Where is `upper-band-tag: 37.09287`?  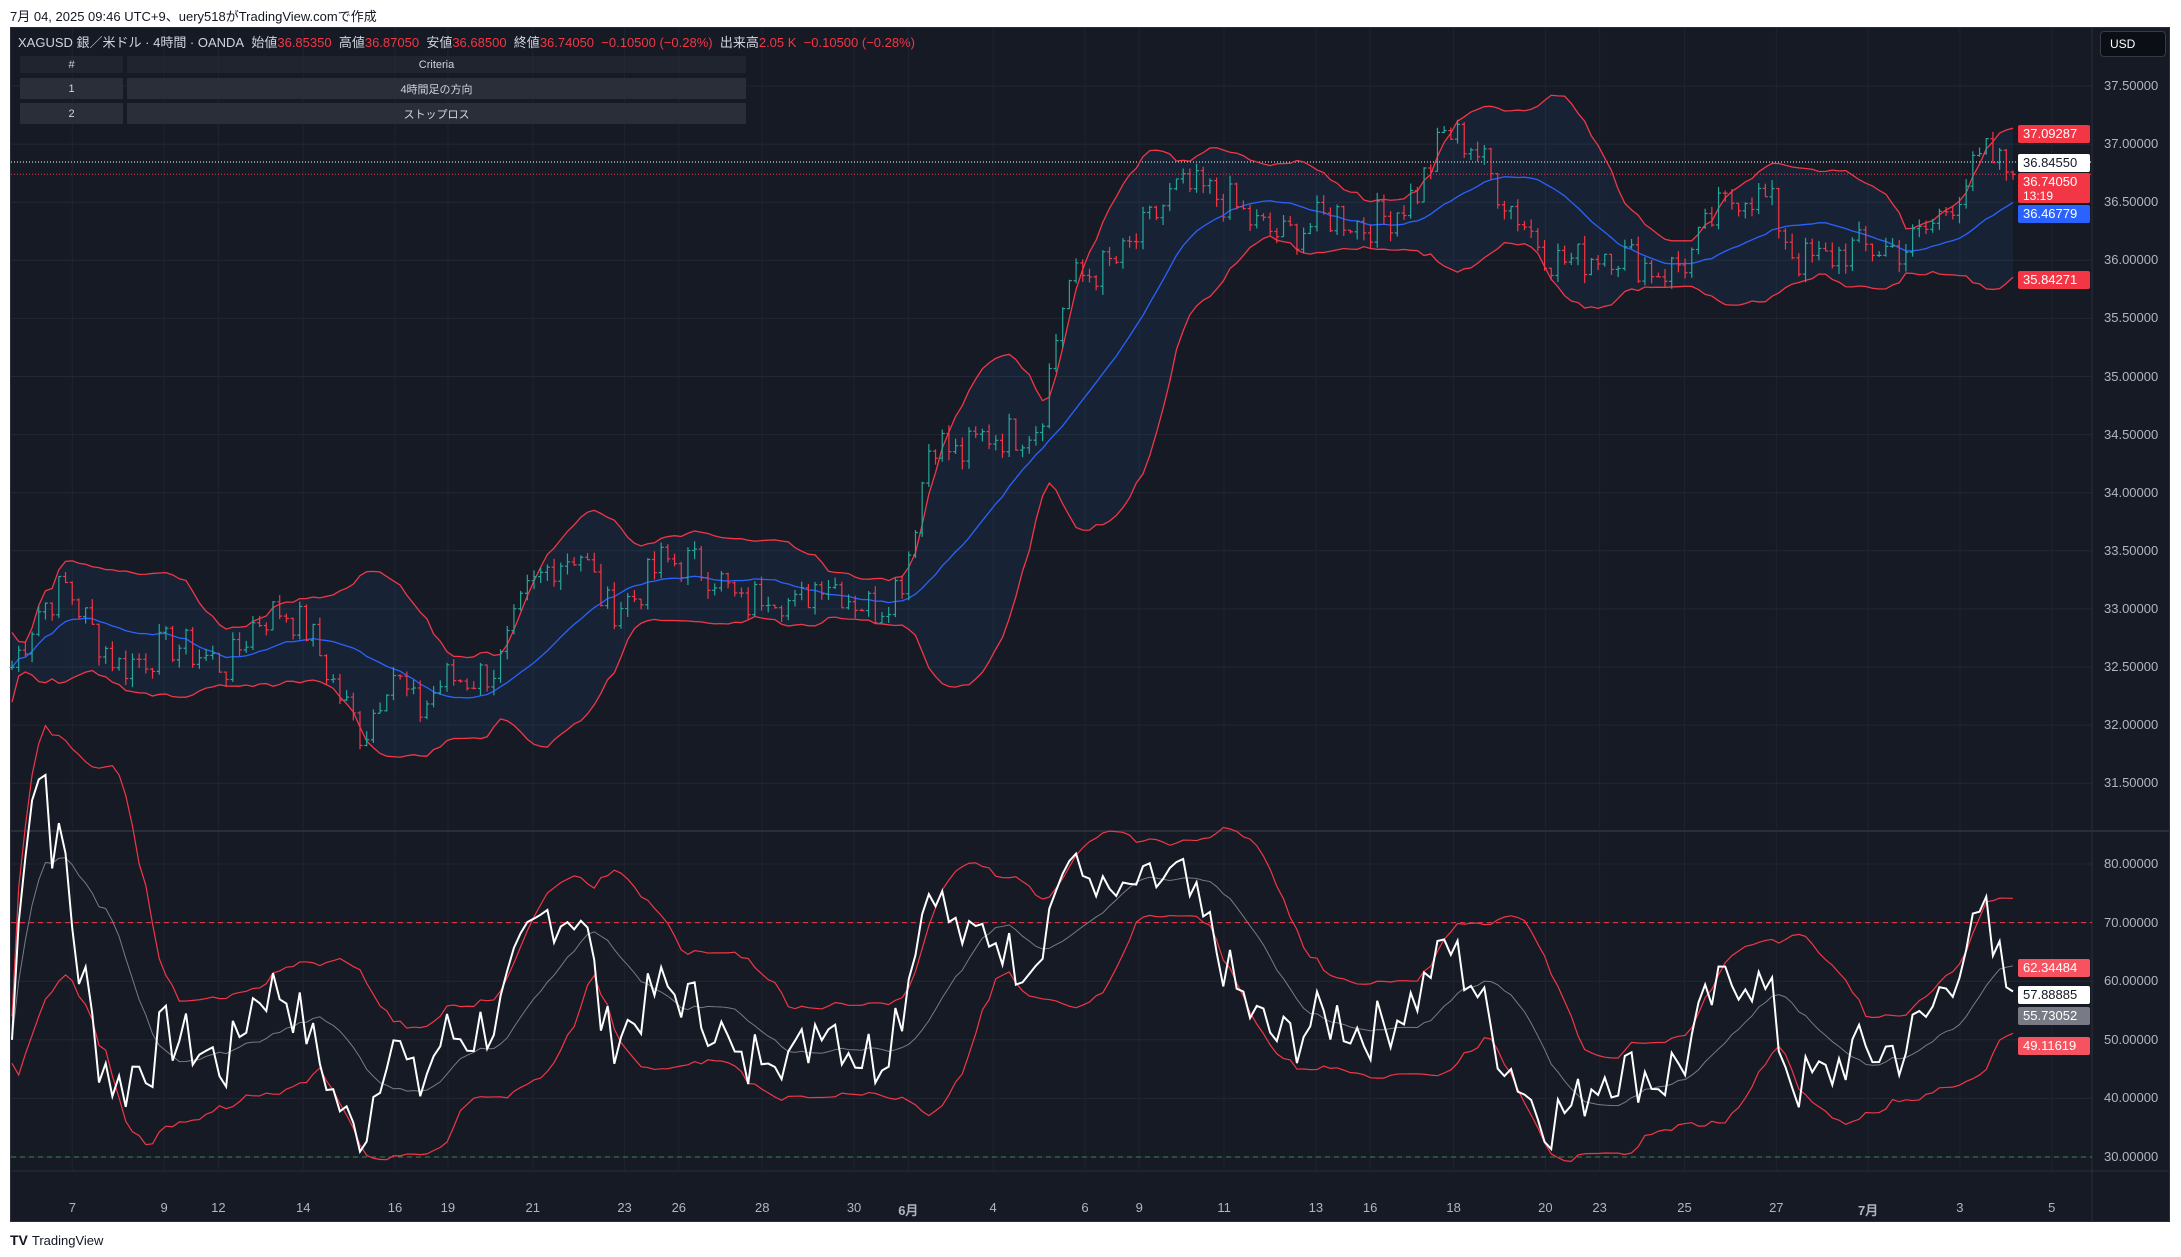
upper-band-tag: 37.09287 is located at coordinates (2054, 134).